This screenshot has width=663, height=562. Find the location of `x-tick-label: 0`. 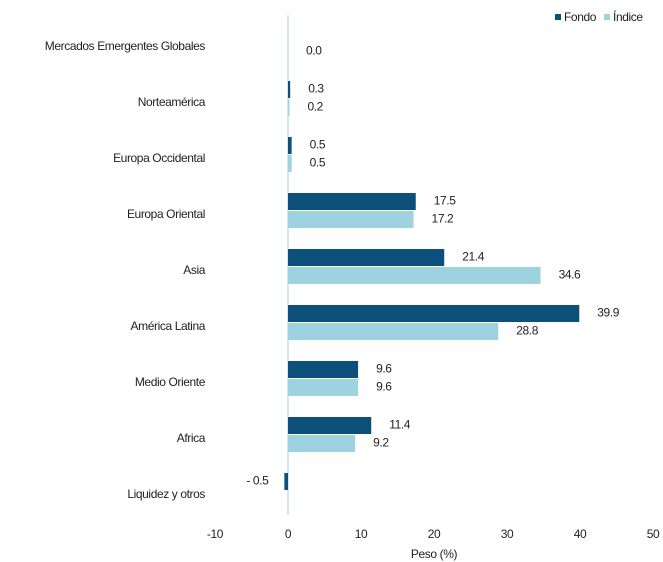

x-tick-label: 0 is located at coordinates (288, 534).